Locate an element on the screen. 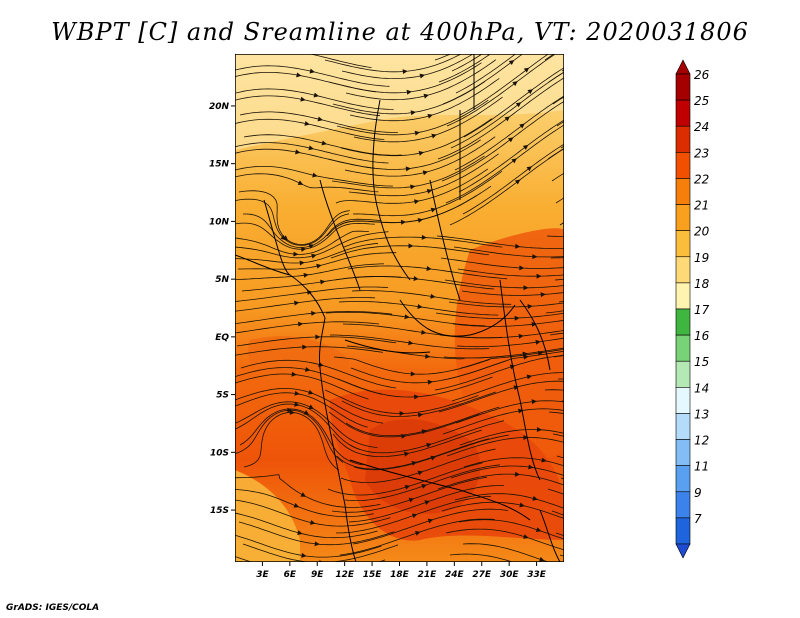 The height and width of the screenshot is (618, 800). lat-tick-label: 10N is located at coordinates (219, 222).